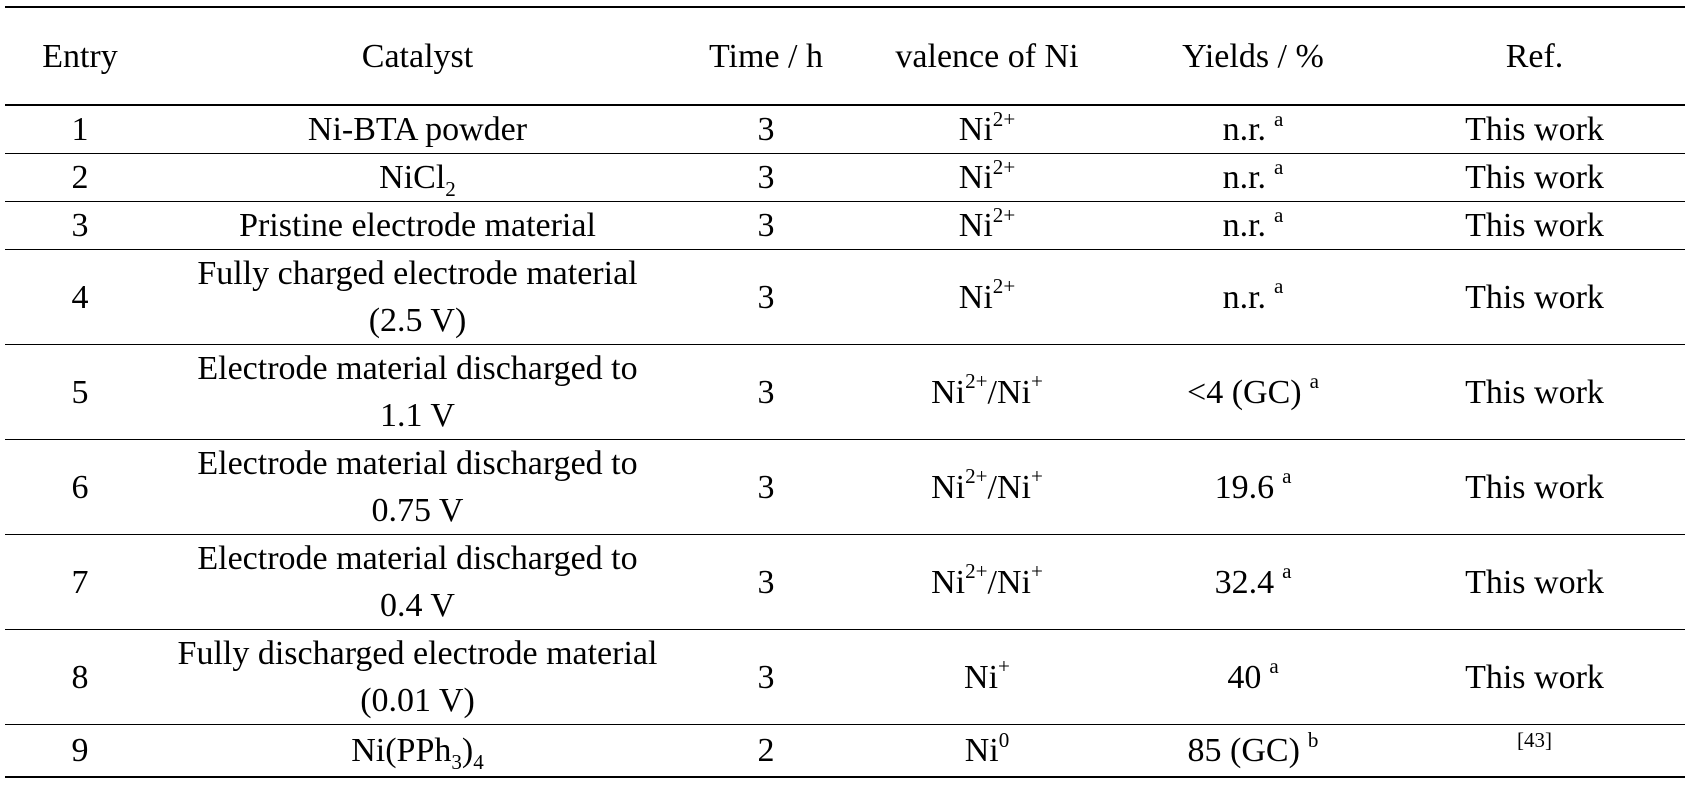 The height and width of the screenshot is (809, 1691). I want to click on yield-cell: 85 (GC) b, so click(1253, 751).